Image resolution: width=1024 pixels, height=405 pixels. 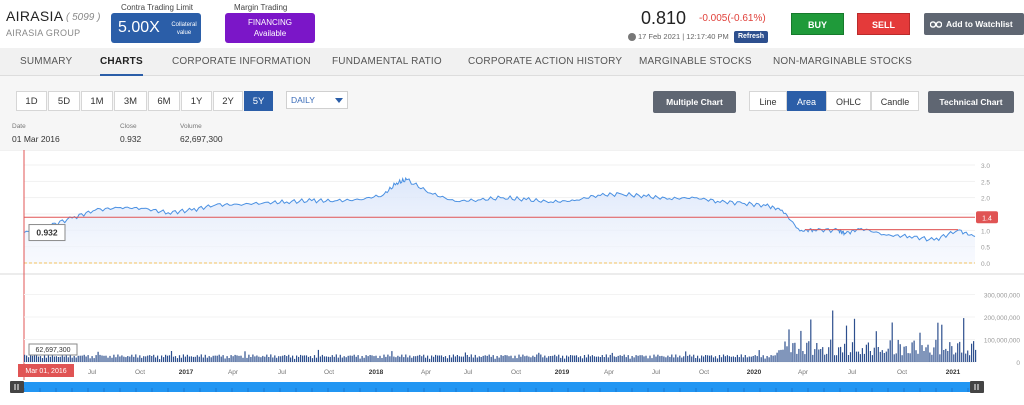 What do you see at coordinates (694, 102) in the screenshot?
I see `multiple-chart-button: Multiple Chart` at bounding box center [694, 102].